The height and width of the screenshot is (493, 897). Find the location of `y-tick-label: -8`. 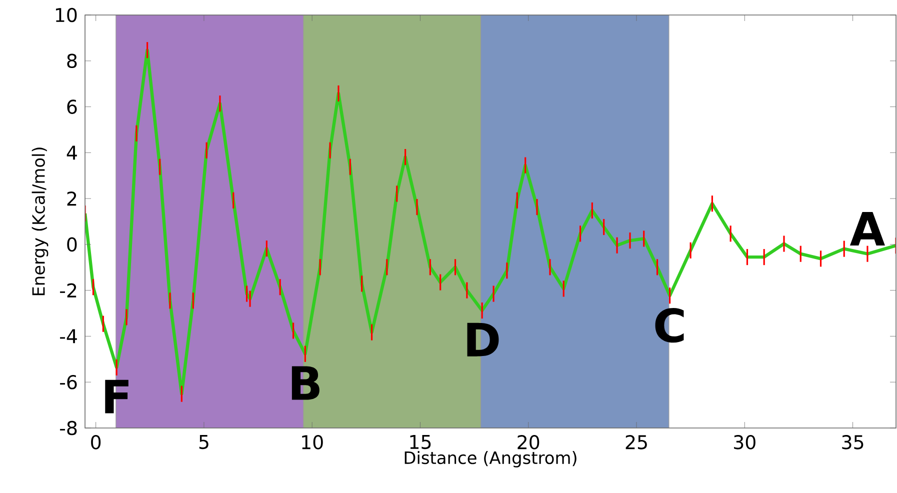

y-tick-label: -8 is located at coordinates (68, 428).